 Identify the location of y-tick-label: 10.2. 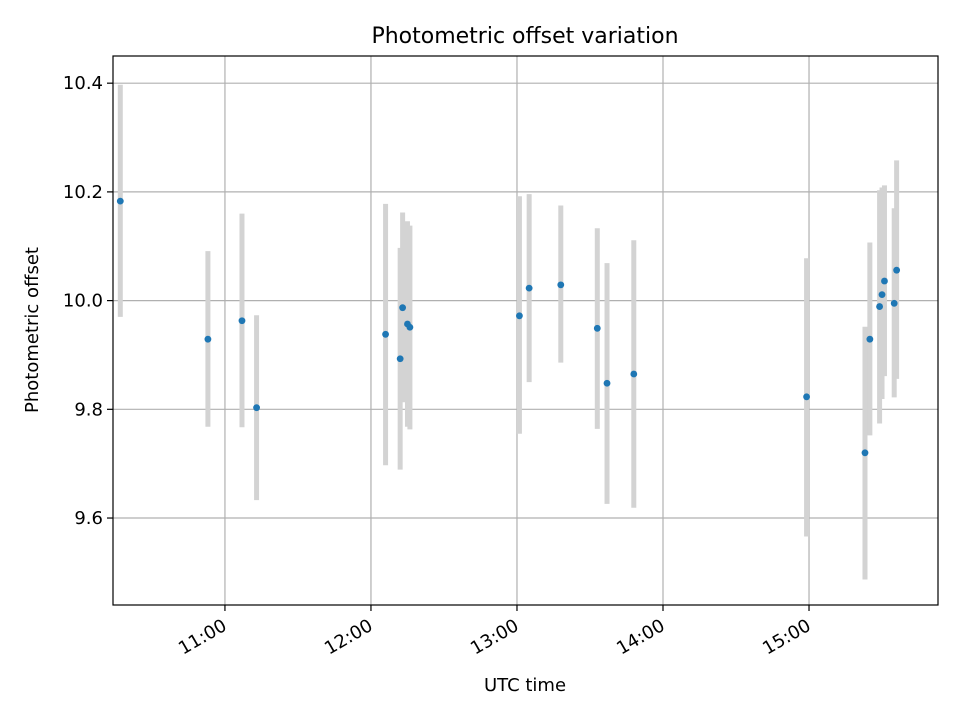
(83, 192).